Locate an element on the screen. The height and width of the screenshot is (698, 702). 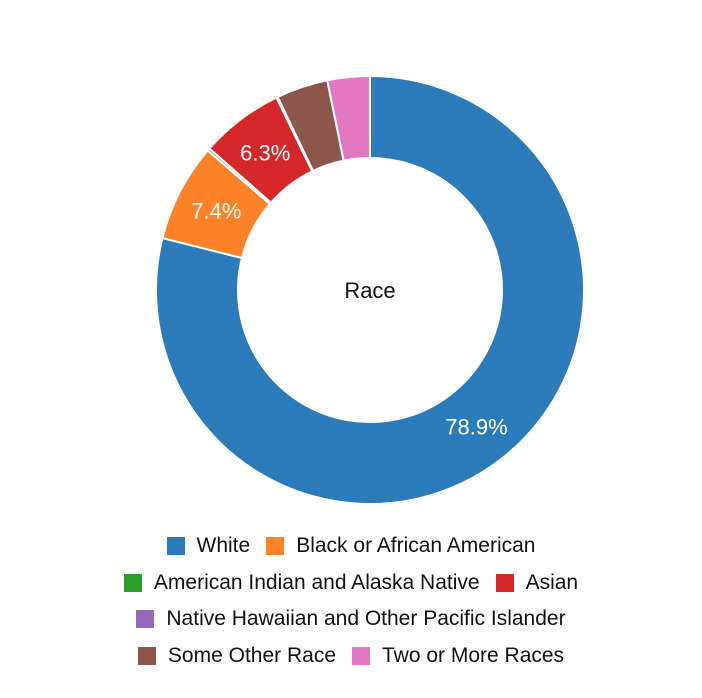
legend-label: White is located at coordinates (223, 546).